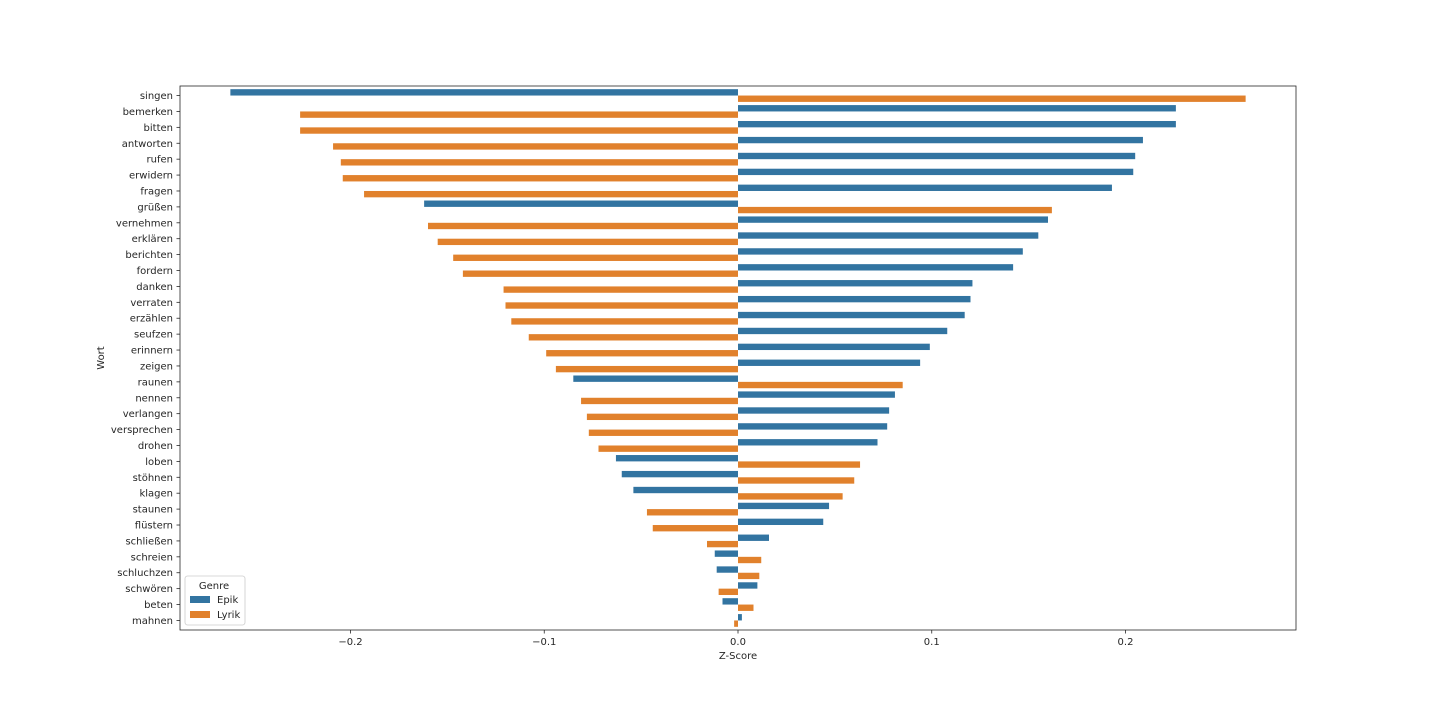  What do you see at coordinates (149, 255) in the screenshot?
I see `y-tick-label: berichten` at bounding box center [149, 255].